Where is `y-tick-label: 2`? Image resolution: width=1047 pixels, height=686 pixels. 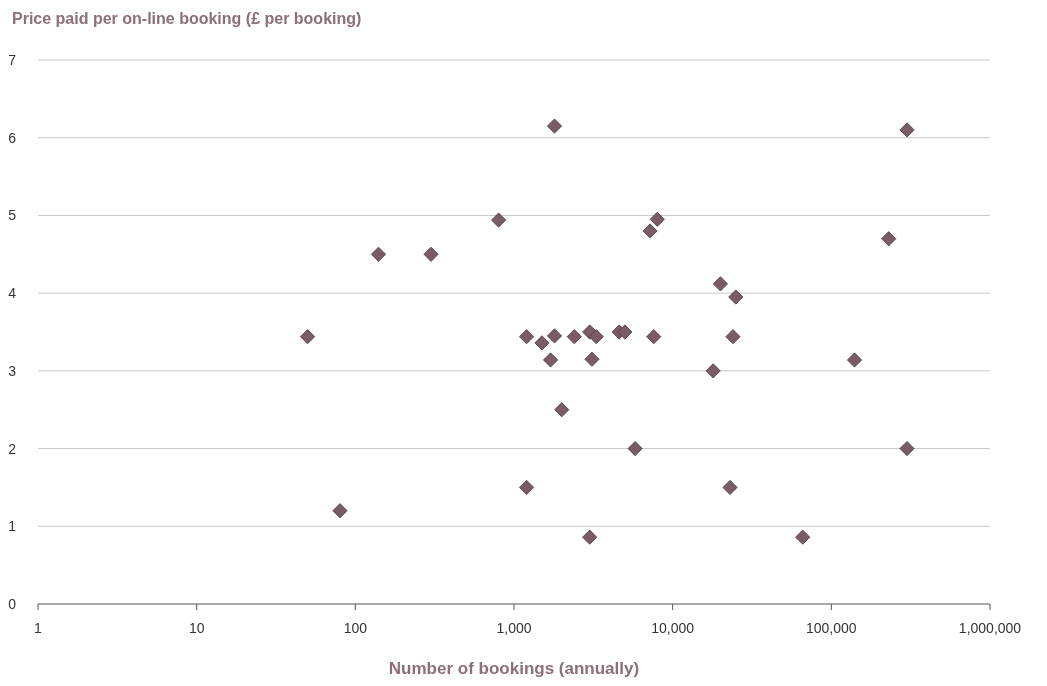
y-tick-label: 2 is located at coordinates (12, 448).